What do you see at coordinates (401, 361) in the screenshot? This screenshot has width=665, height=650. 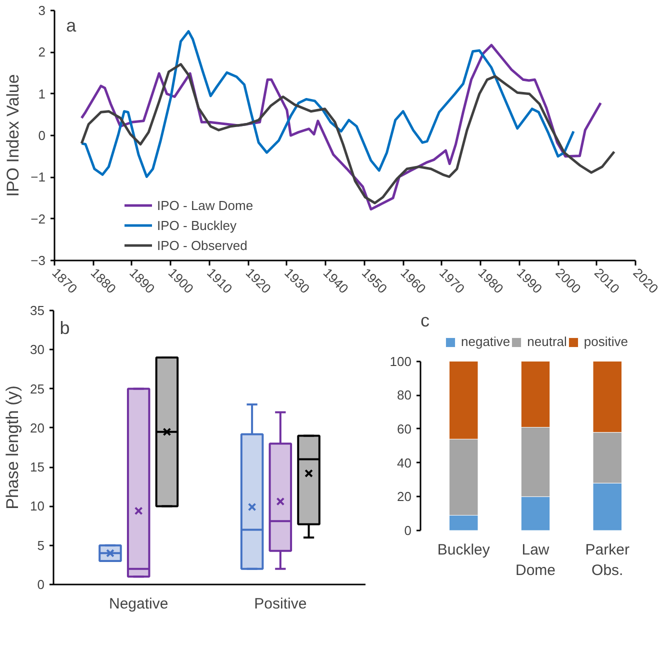 I see `y-tick-label: 100` at bounding box center [401, 361].